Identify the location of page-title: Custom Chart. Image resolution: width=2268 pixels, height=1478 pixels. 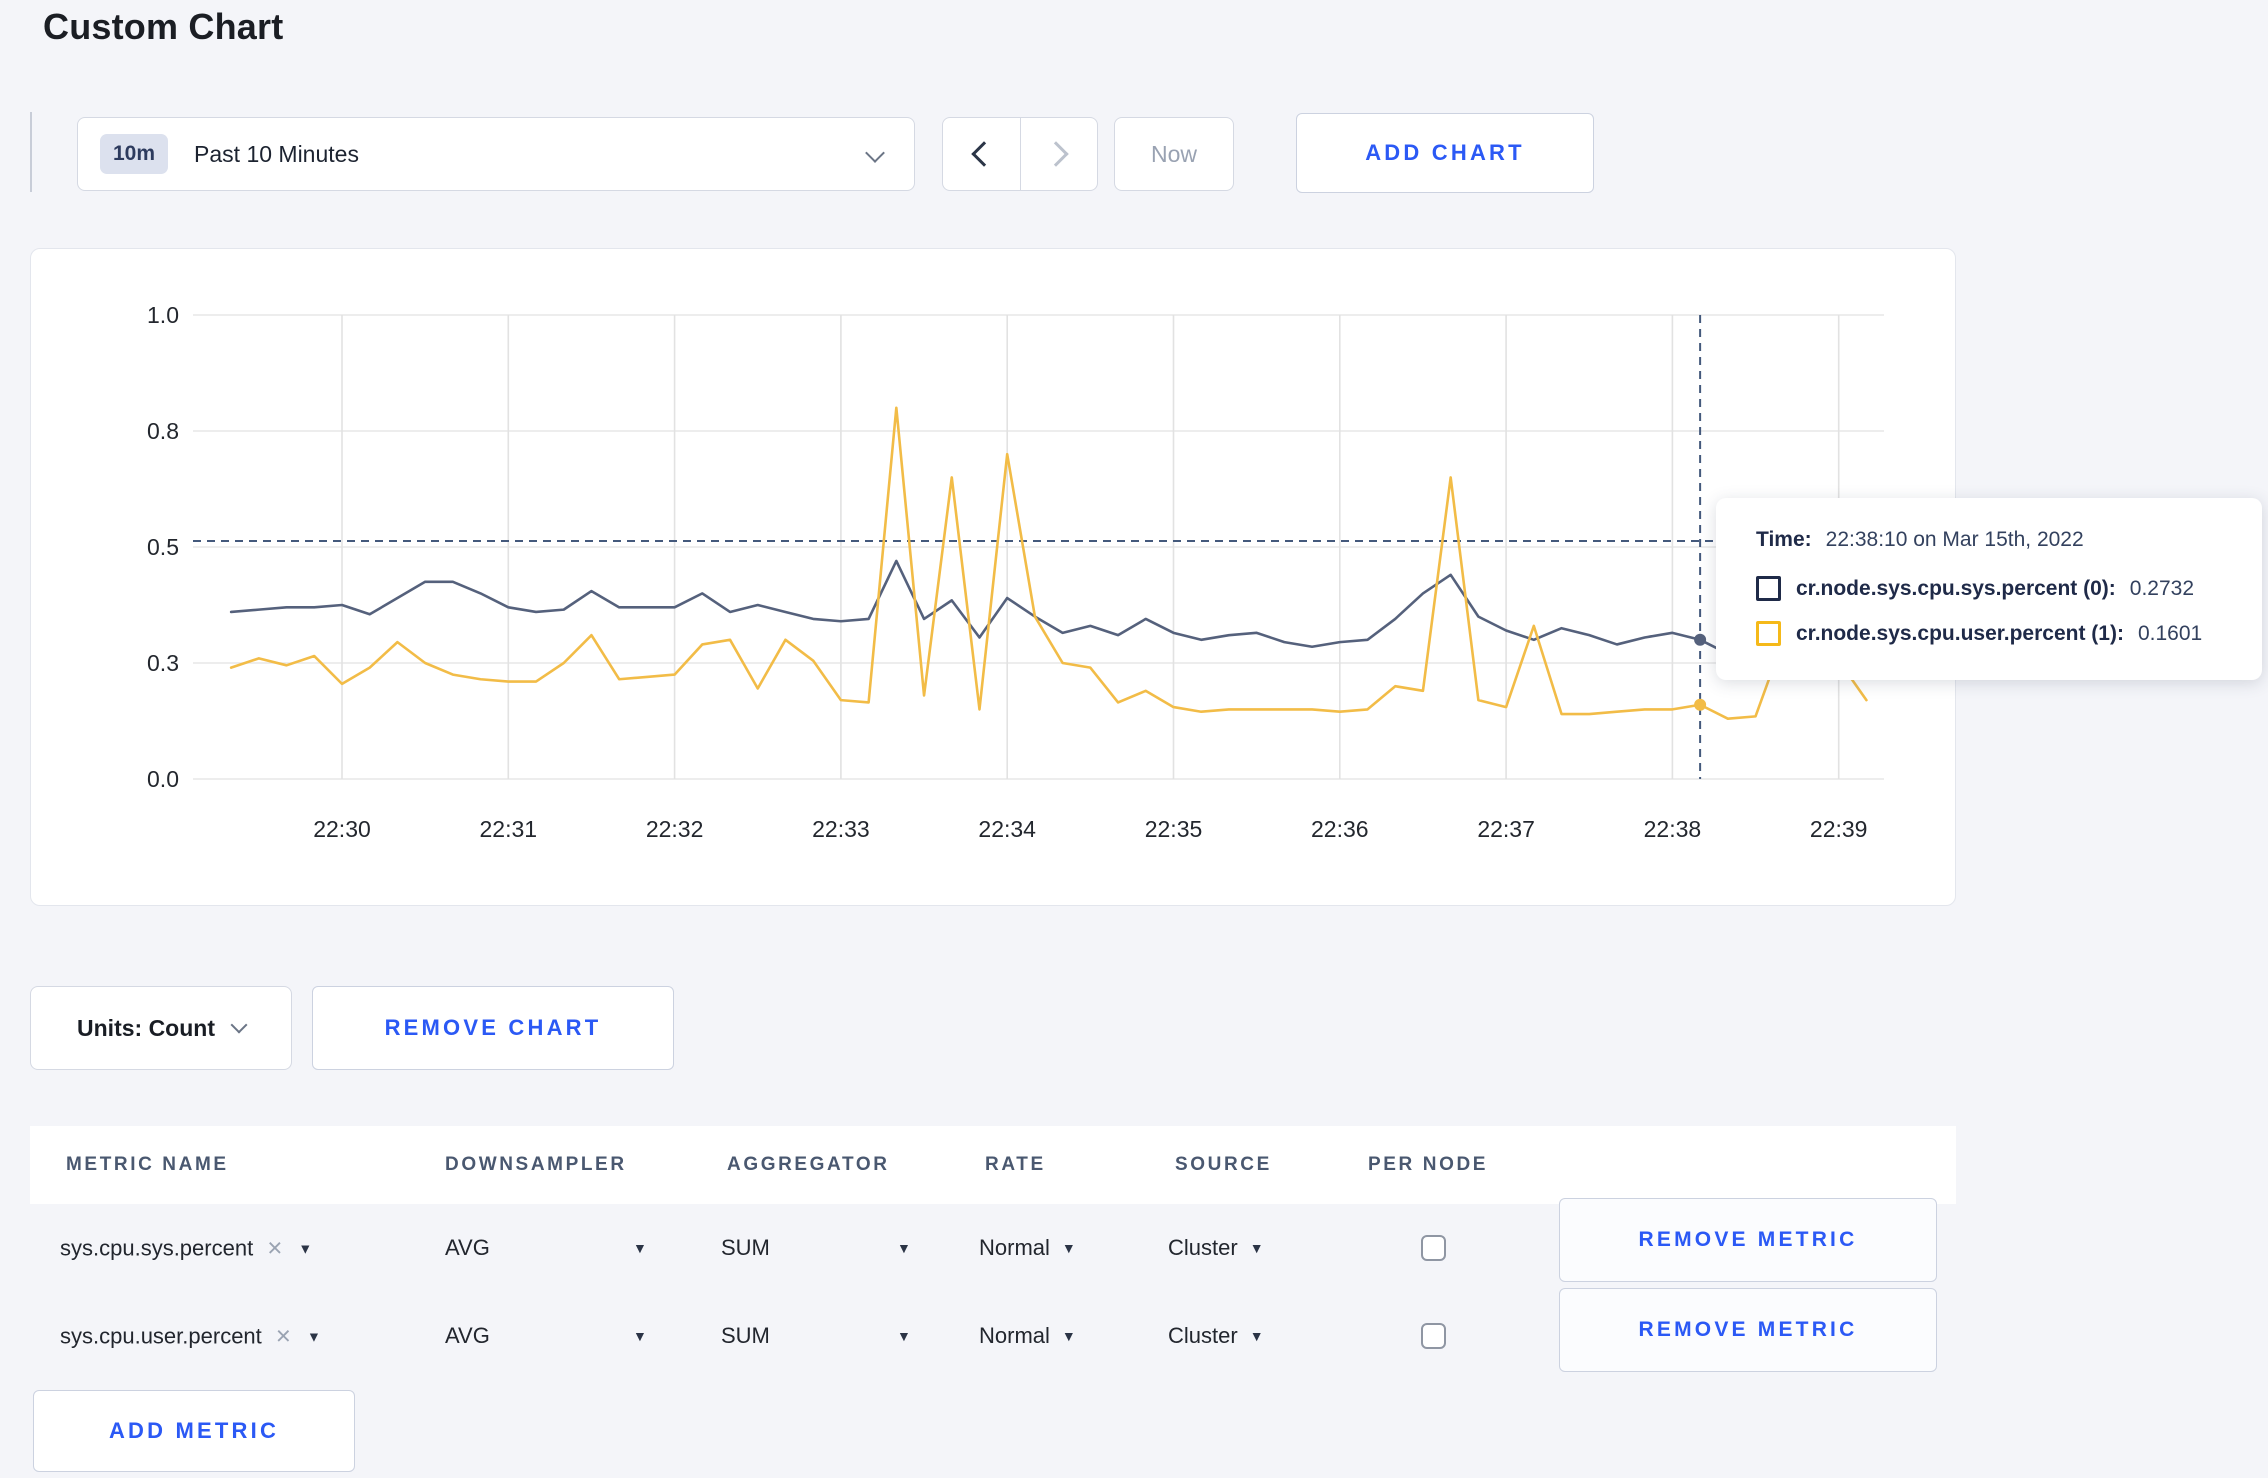
(163, 26).